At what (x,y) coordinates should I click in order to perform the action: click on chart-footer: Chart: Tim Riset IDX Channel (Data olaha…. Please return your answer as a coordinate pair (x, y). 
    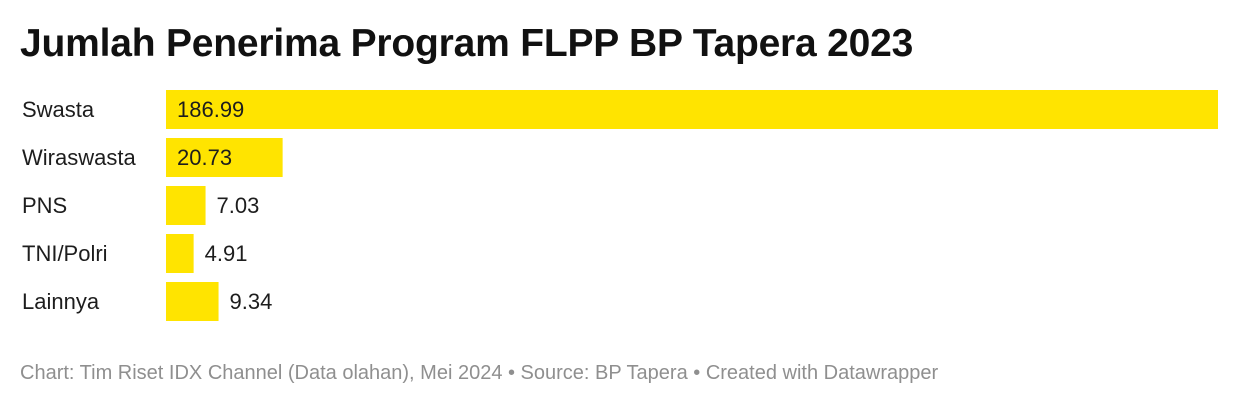
    Looking at the image, I should click on (479, 373).